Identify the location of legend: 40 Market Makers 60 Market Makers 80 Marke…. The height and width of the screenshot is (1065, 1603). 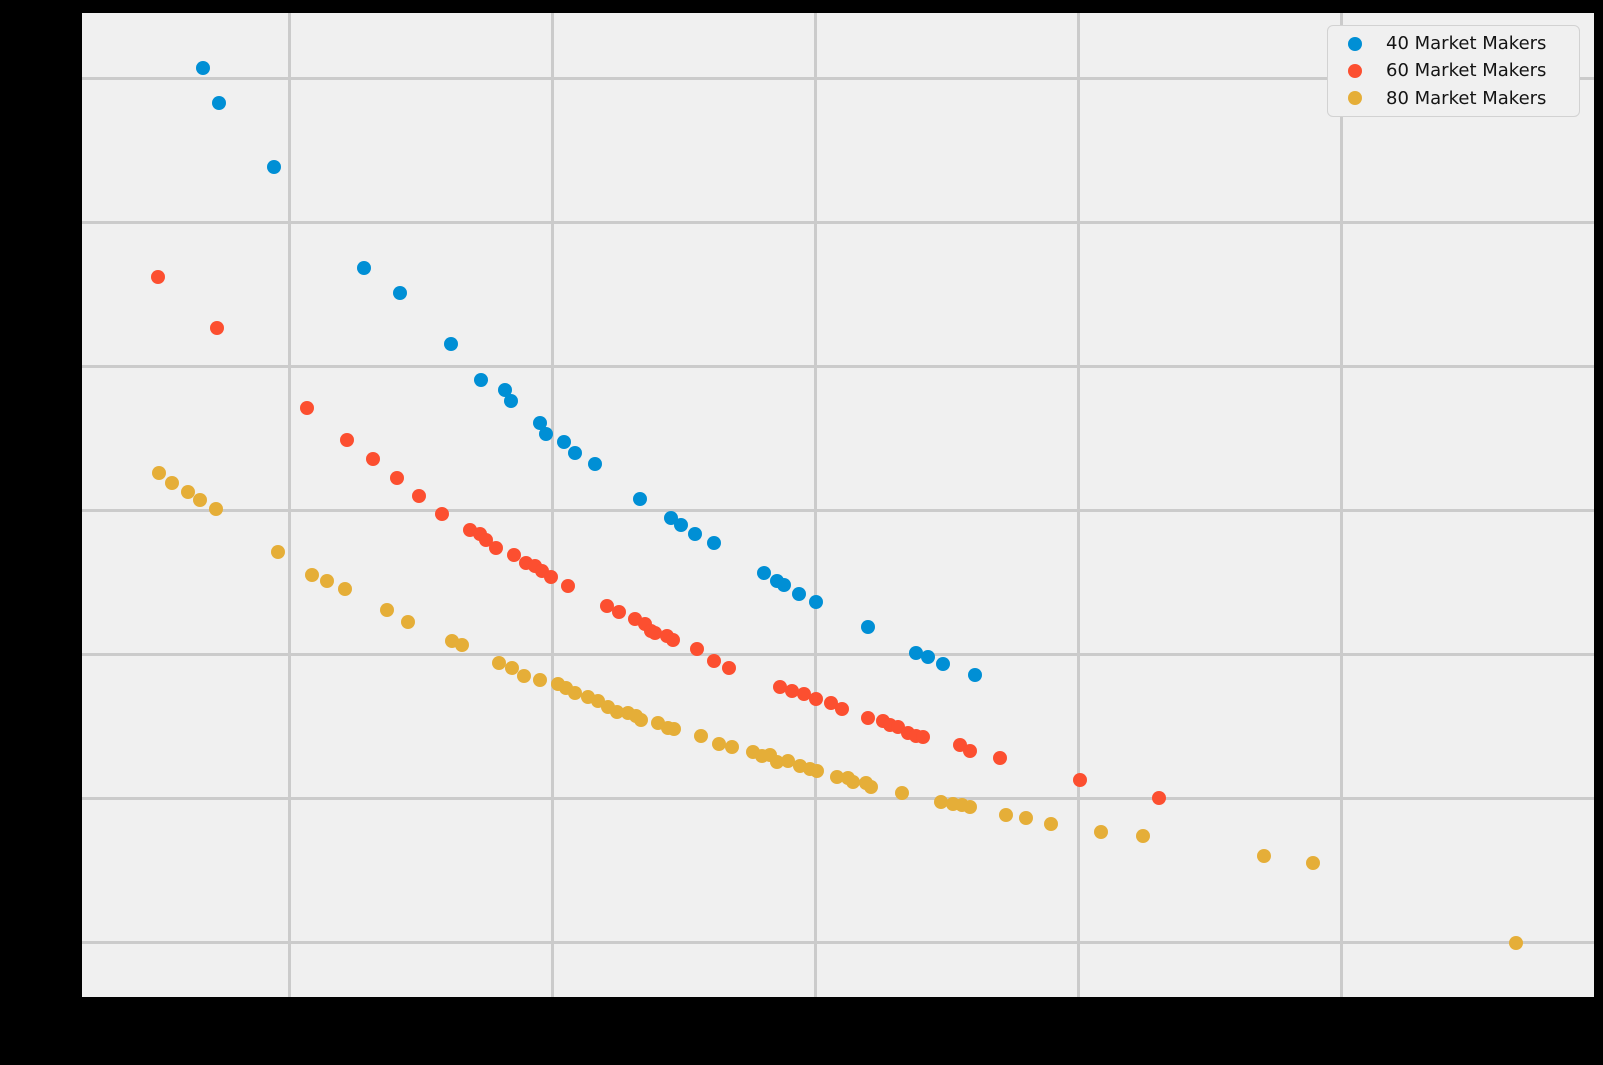
(1453, 71).